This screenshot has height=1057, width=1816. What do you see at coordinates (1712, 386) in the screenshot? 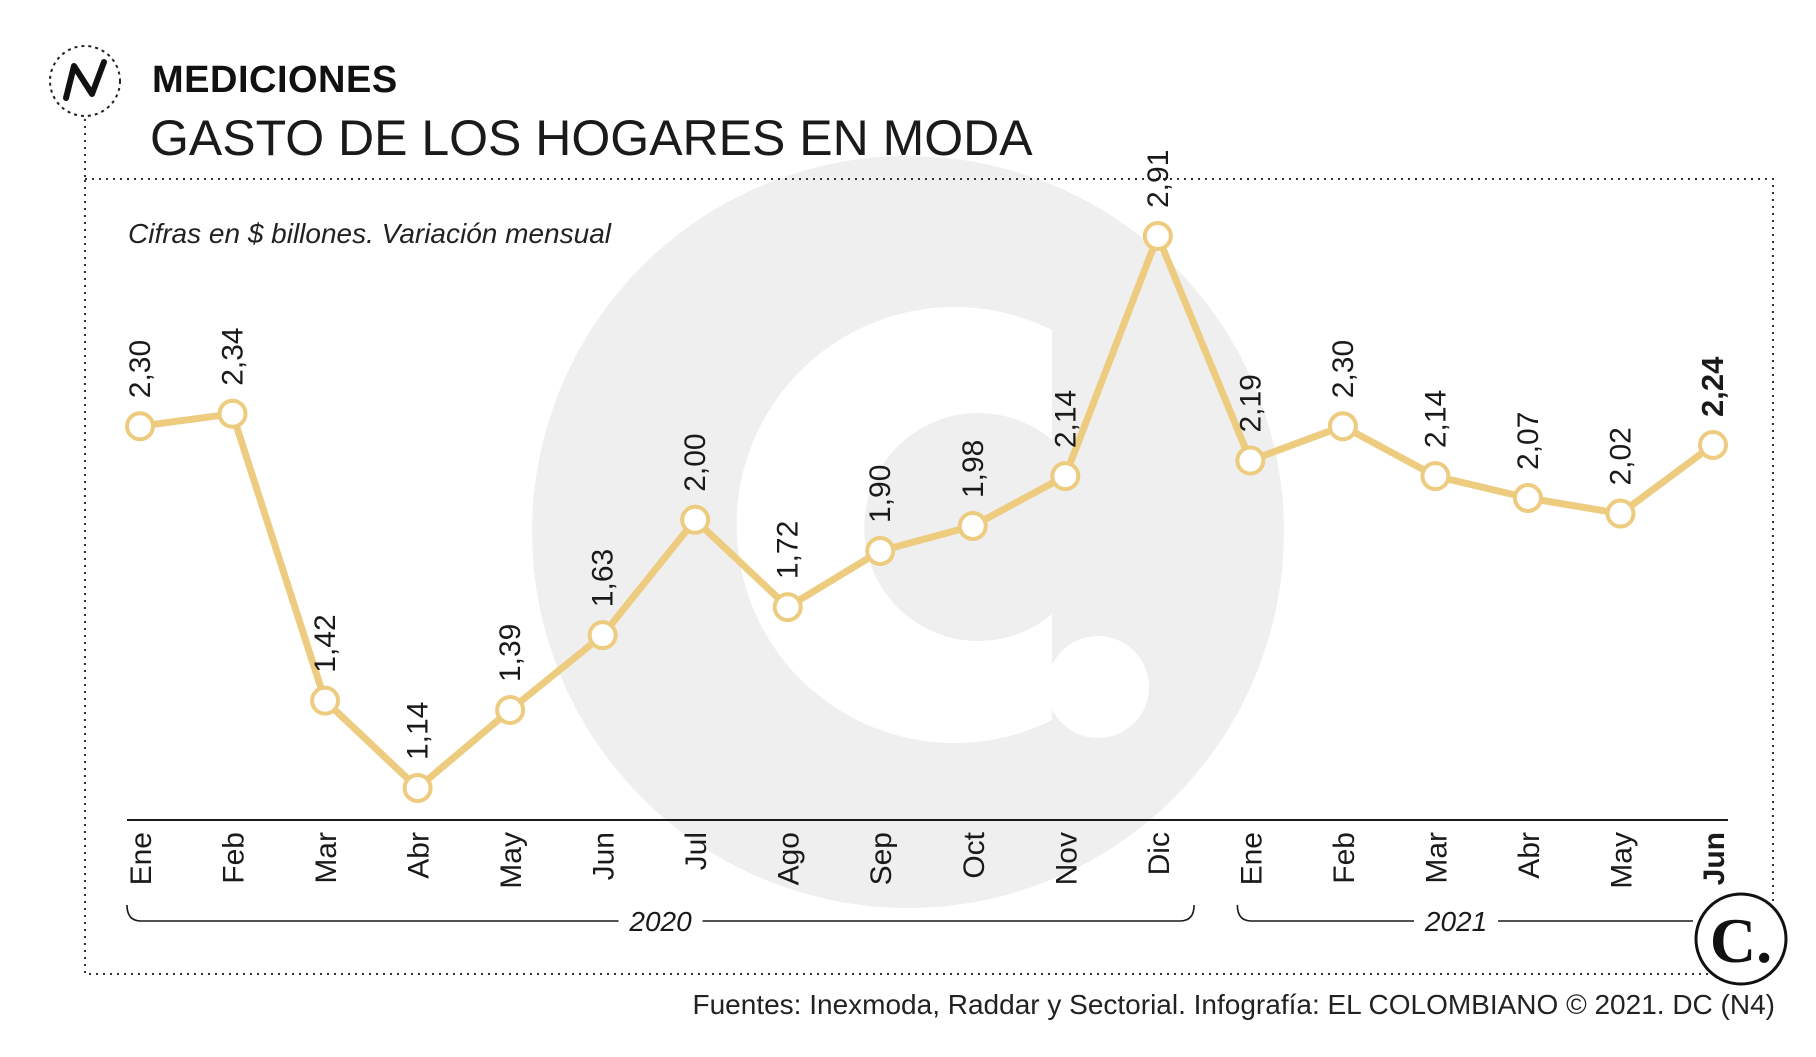
I see `data-value-label: 2,24` at bounding box center [1712, 386].